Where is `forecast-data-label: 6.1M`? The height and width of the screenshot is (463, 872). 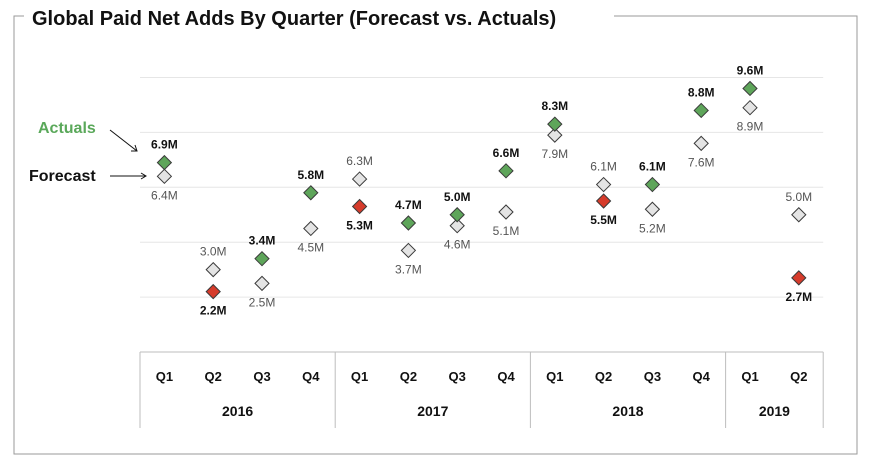 forecast-data-label: 6.1M is located at coordinates (603, 167).